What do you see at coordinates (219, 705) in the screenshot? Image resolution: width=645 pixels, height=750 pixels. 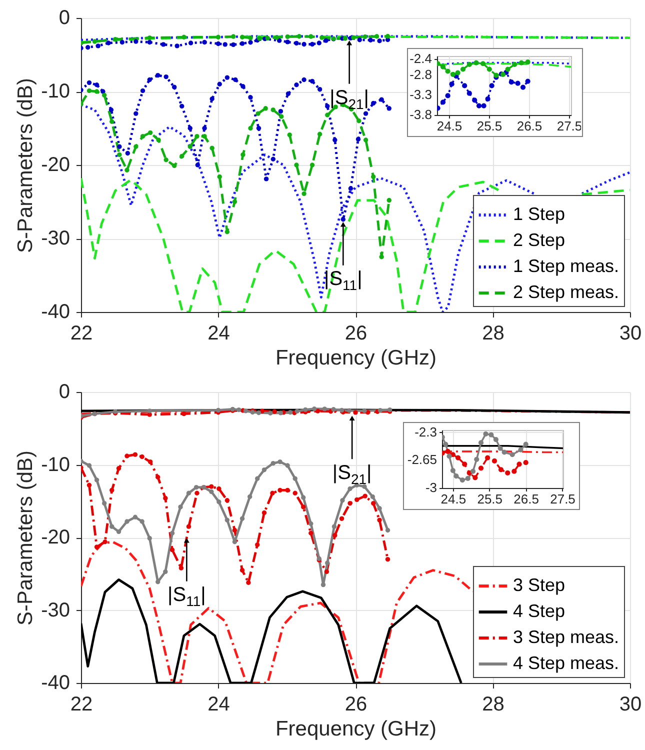 I see `x-tick-label: 24` at bounding box center [219, 705].